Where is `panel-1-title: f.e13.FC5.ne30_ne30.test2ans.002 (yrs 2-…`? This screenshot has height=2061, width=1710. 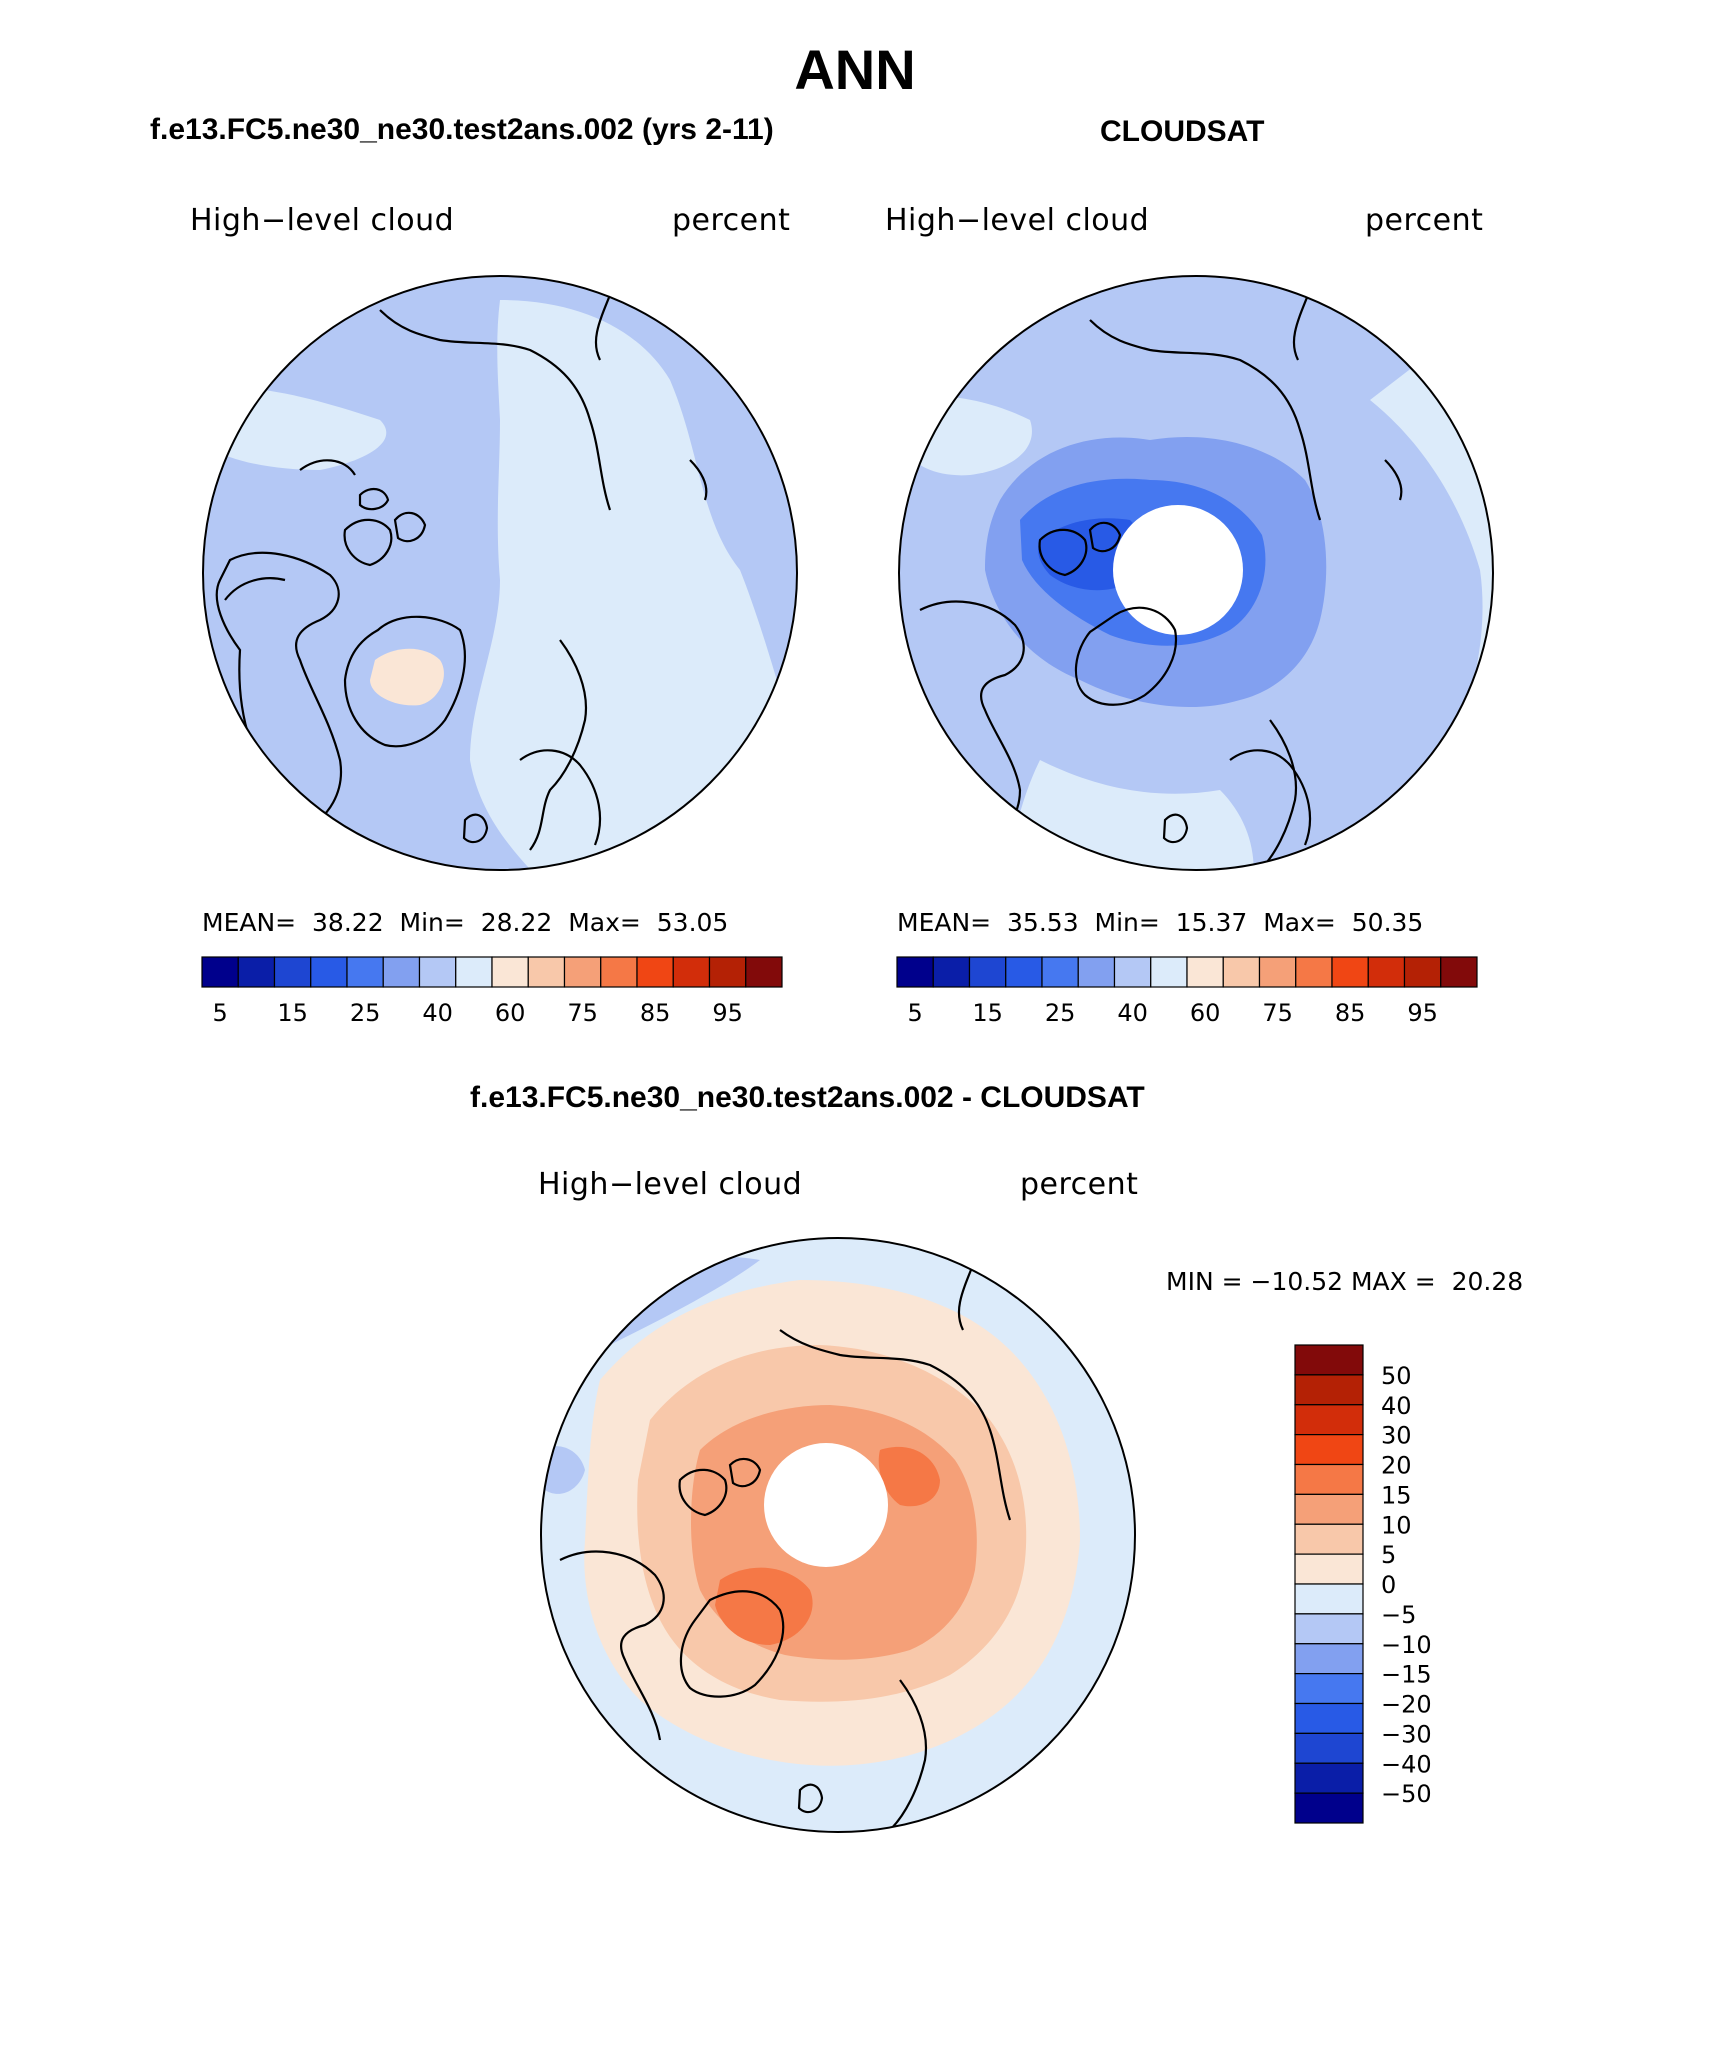 panel-1-title: f.e13.FC5.ne30_ne30.test2ans.002 (yrs 2-… is located at coordinates (462, 129).